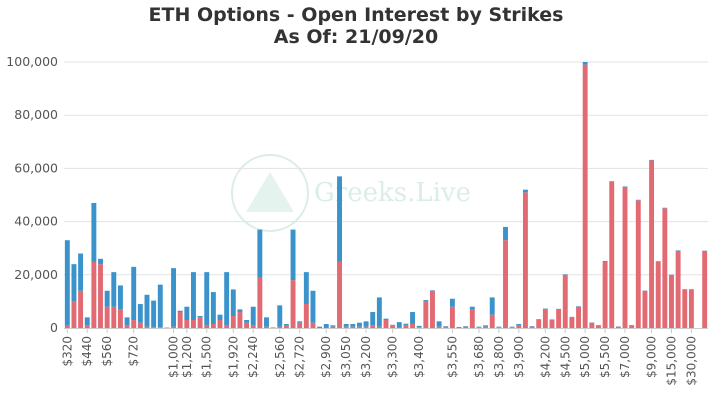 The image size is (712, 400). Describe the element at coordinates (36, 167) in the screenshot. I see `y-tick-label: 60,000` at that location.